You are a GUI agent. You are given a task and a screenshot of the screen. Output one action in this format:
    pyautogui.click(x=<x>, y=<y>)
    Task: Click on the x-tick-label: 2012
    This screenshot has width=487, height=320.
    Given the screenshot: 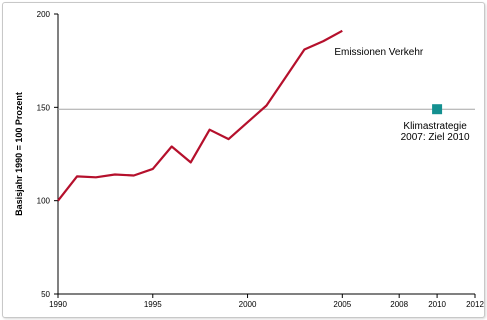 What is the action you would take?
    pyautogui.click(x=475, y=304)
    